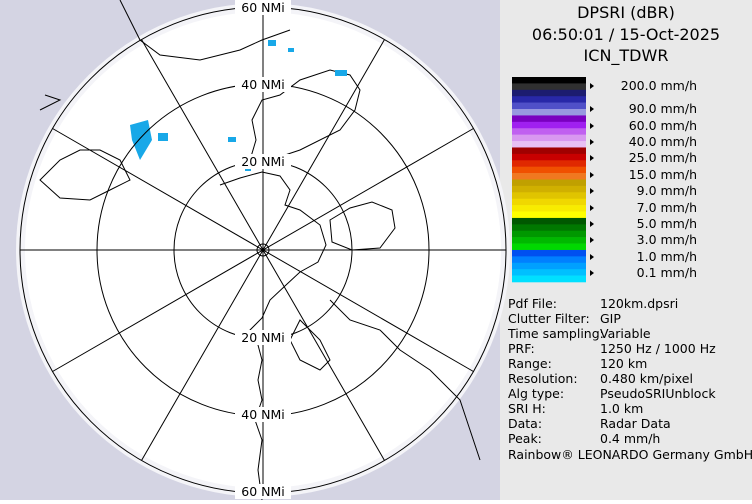 The width and height of the screenshot is (752, 504). Describe the element at coordinates (263, 249) in the screenshot. I see `ring-labels: 60 NMi 40 NMi 20 NMi 20 NMi 40 NMi 60 NMi` at that location.